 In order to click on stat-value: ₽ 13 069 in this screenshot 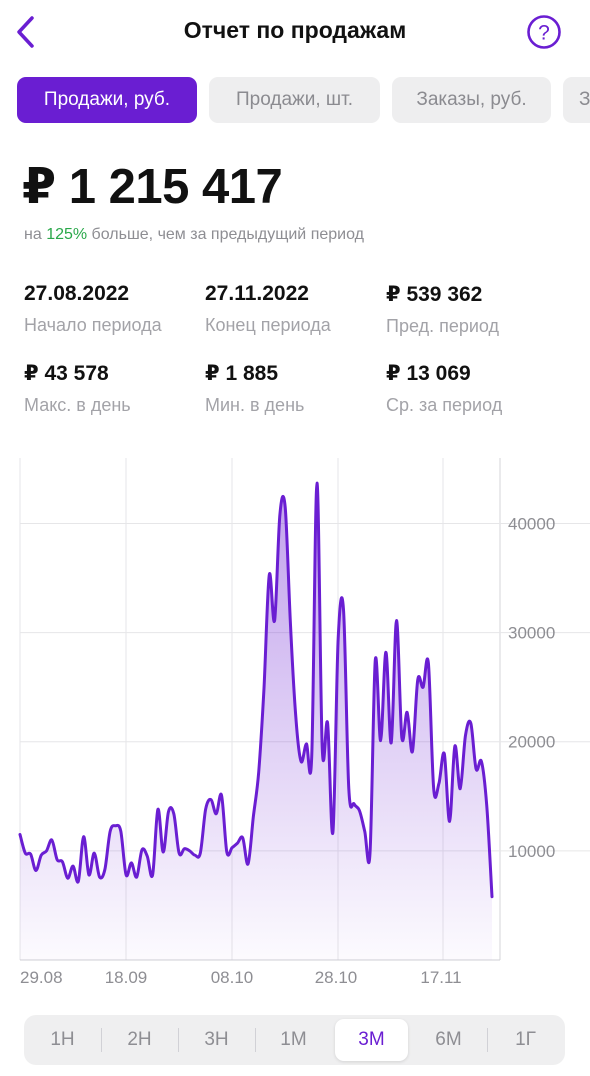, I will do `click(428, 373)`.